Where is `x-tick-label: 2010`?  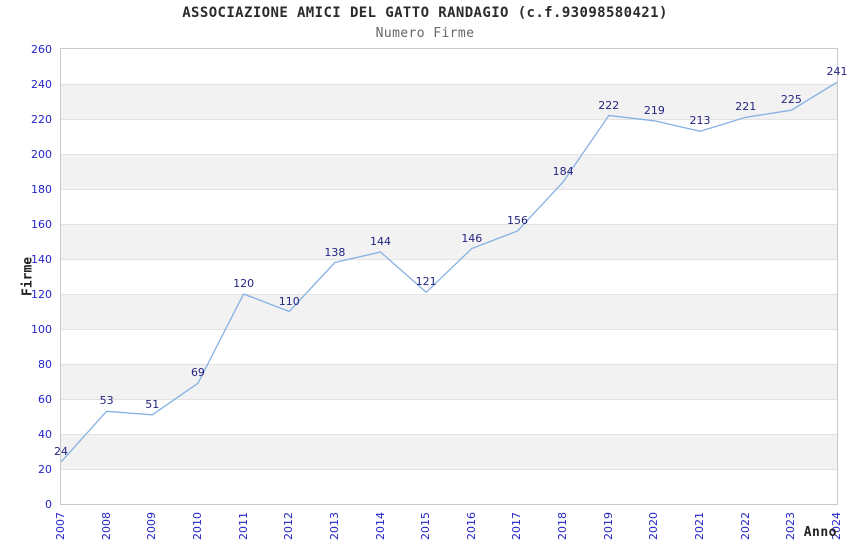 x-tick-label: 2010 is located at coordinates (197, 526).